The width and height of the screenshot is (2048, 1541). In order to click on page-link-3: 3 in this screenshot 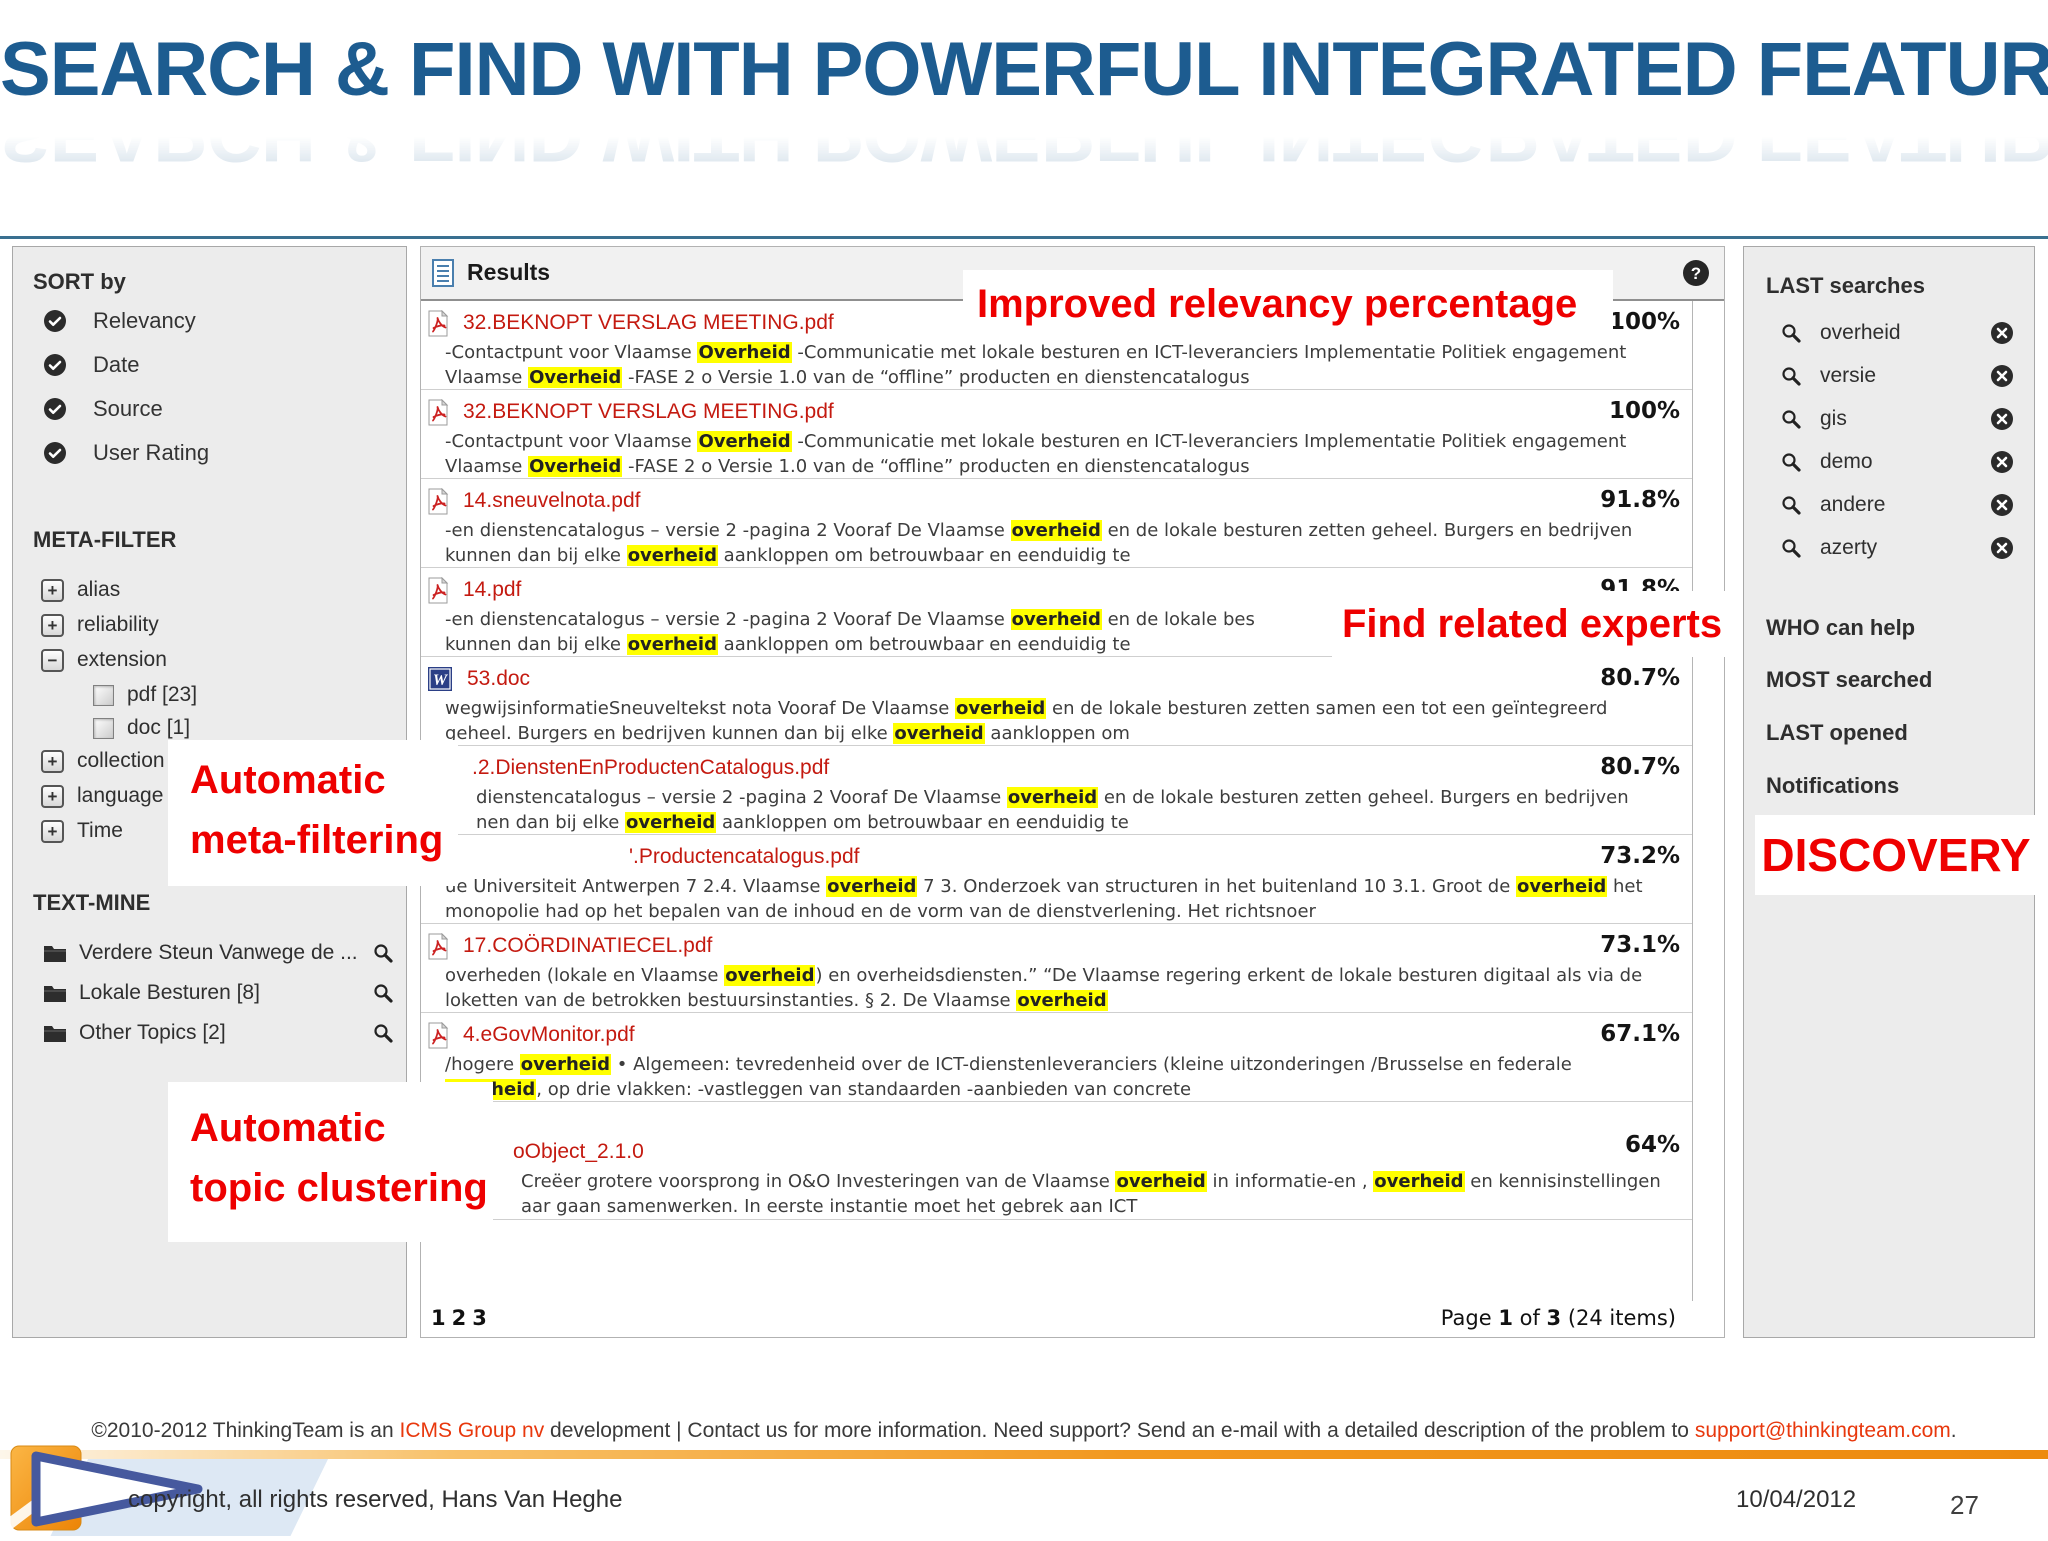, I will do `click(479, 1318)`.